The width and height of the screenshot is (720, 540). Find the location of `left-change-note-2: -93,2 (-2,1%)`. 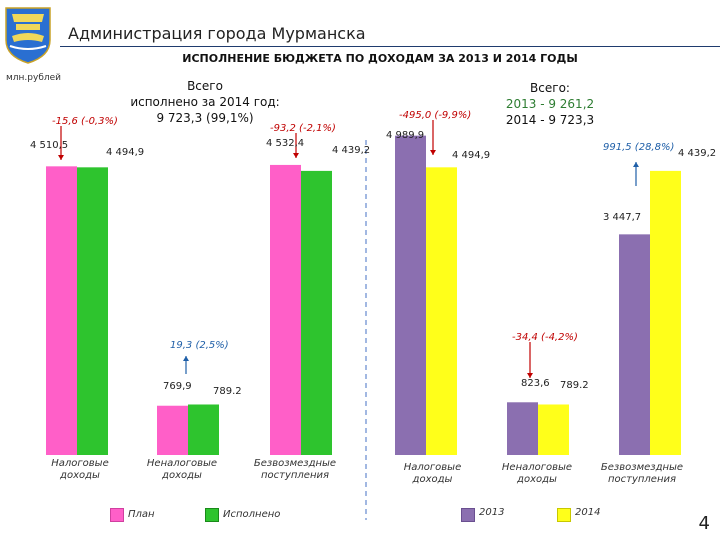

left-change-note-2: -93,2 (-2,1%) is located at coordinates (303, 128).